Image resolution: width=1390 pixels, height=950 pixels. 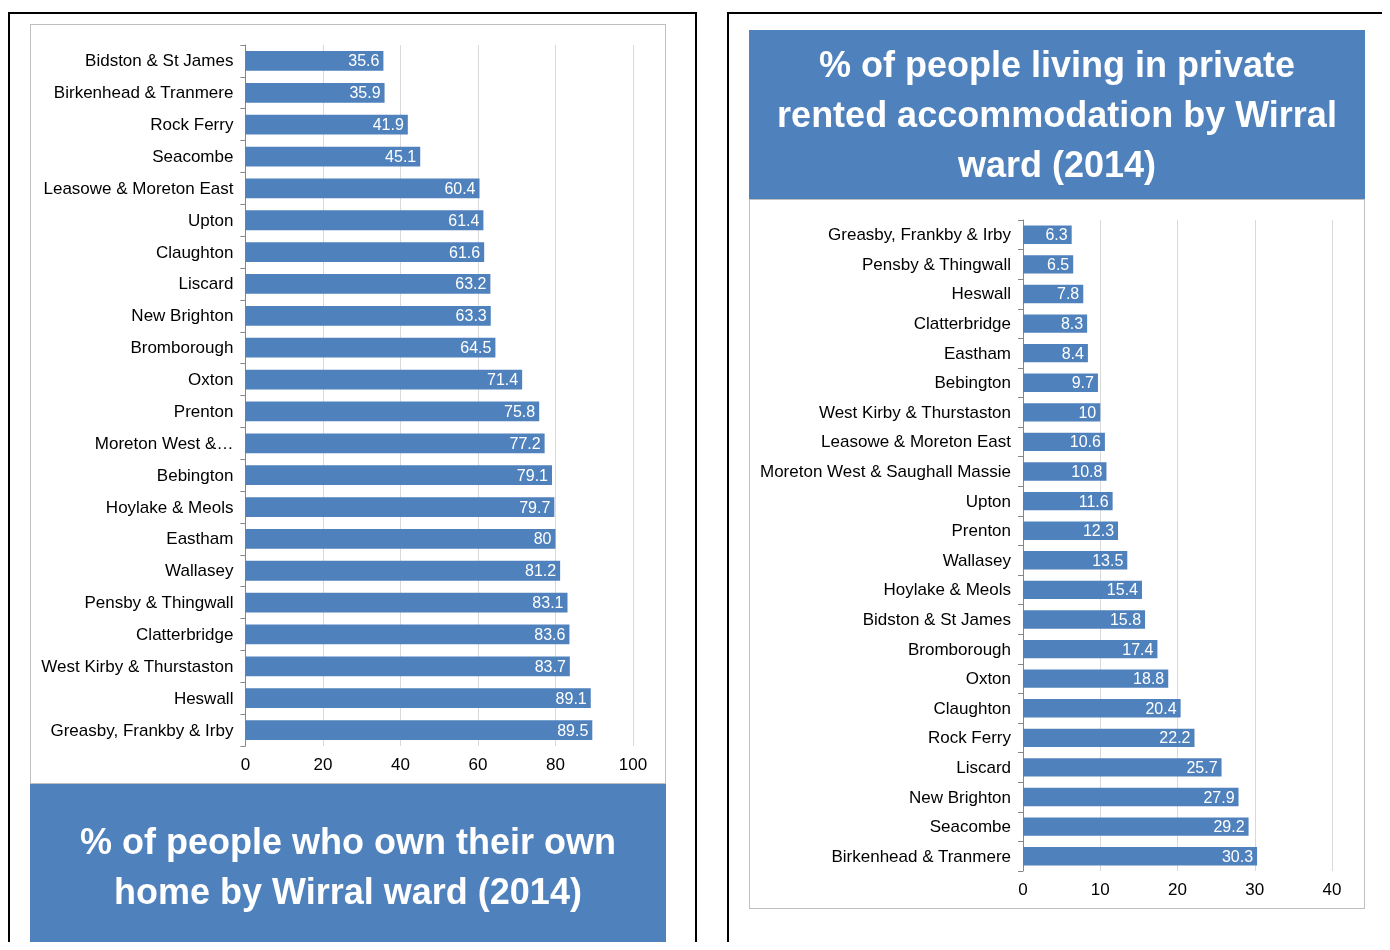 I want to click on data-label: 22.2, so click(x=1175, y=738).